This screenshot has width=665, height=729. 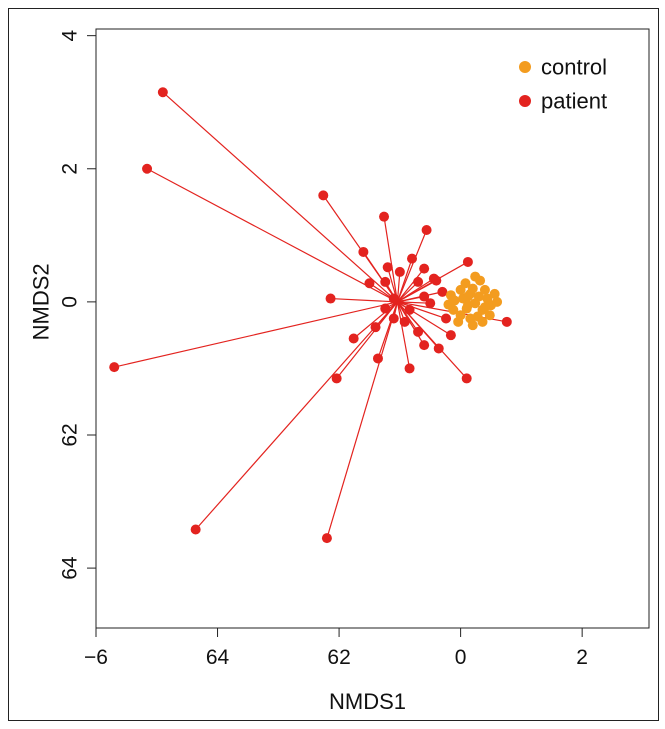 What do you see at coordinates (338, 657) in the screenshot?
I see `x-tick-label-2: 62` at bounding box center [338, 657].